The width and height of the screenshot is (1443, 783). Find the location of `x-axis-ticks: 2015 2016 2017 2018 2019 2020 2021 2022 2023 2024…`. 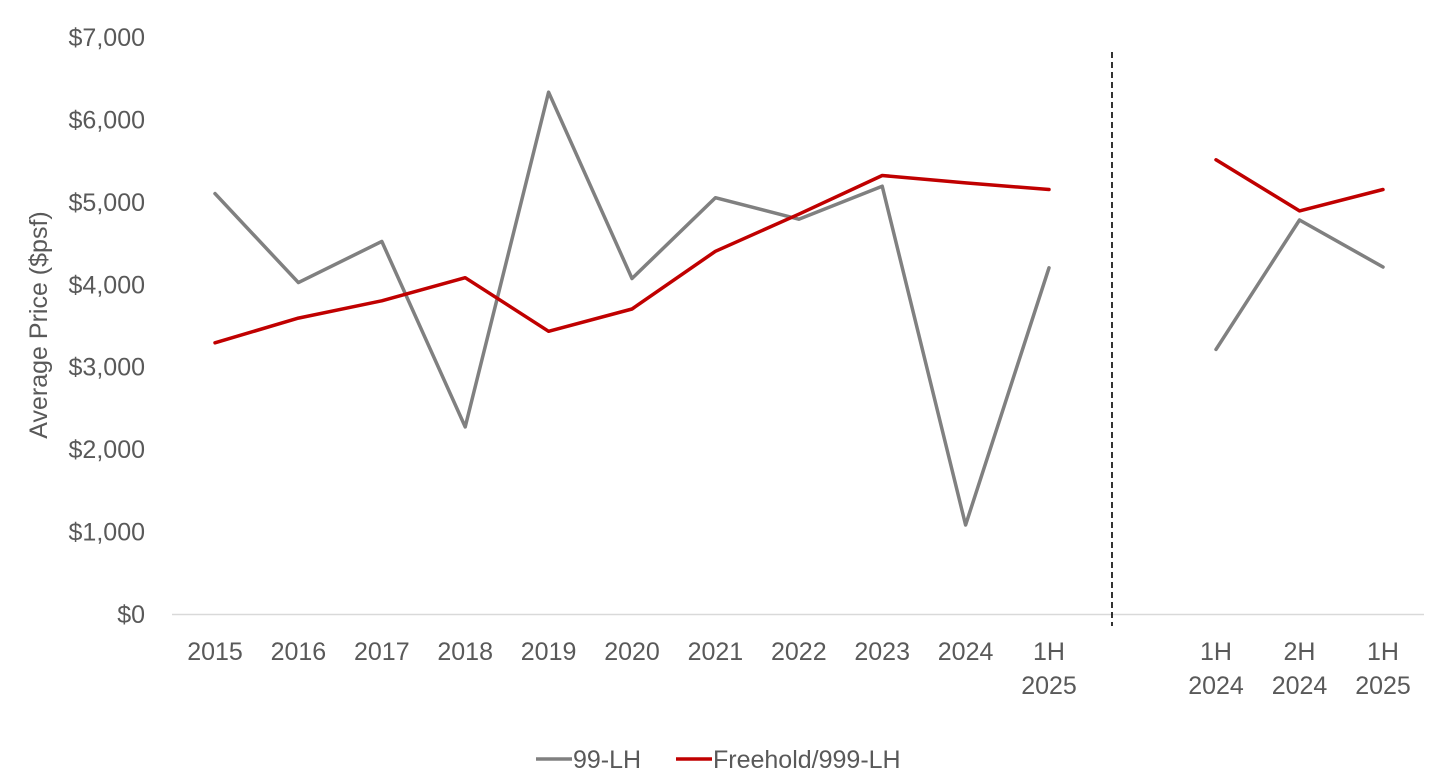

x-axis-ticks: 2015 2016 2017 2018 2019 2020 2021 2022 2023 2024… is located at coordinates (799, 669).